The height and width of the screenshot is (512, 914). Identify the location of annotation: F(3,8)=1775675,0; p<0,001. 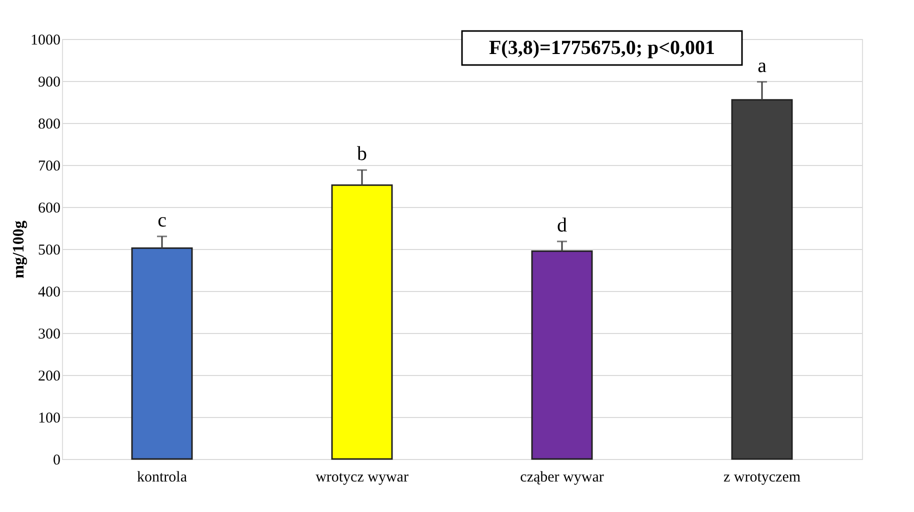
(602, 48).